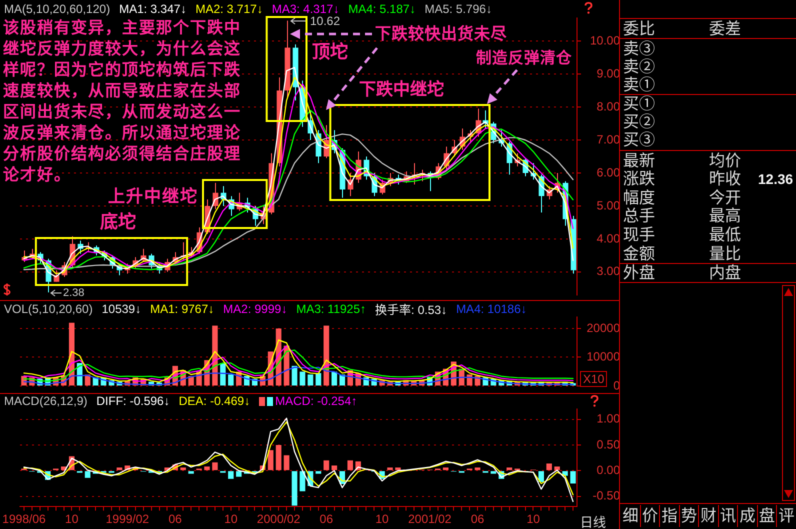 This screenshot has width=796, height=529. I want to click on text: DIFF: -0.596↓, so click(133, 401).